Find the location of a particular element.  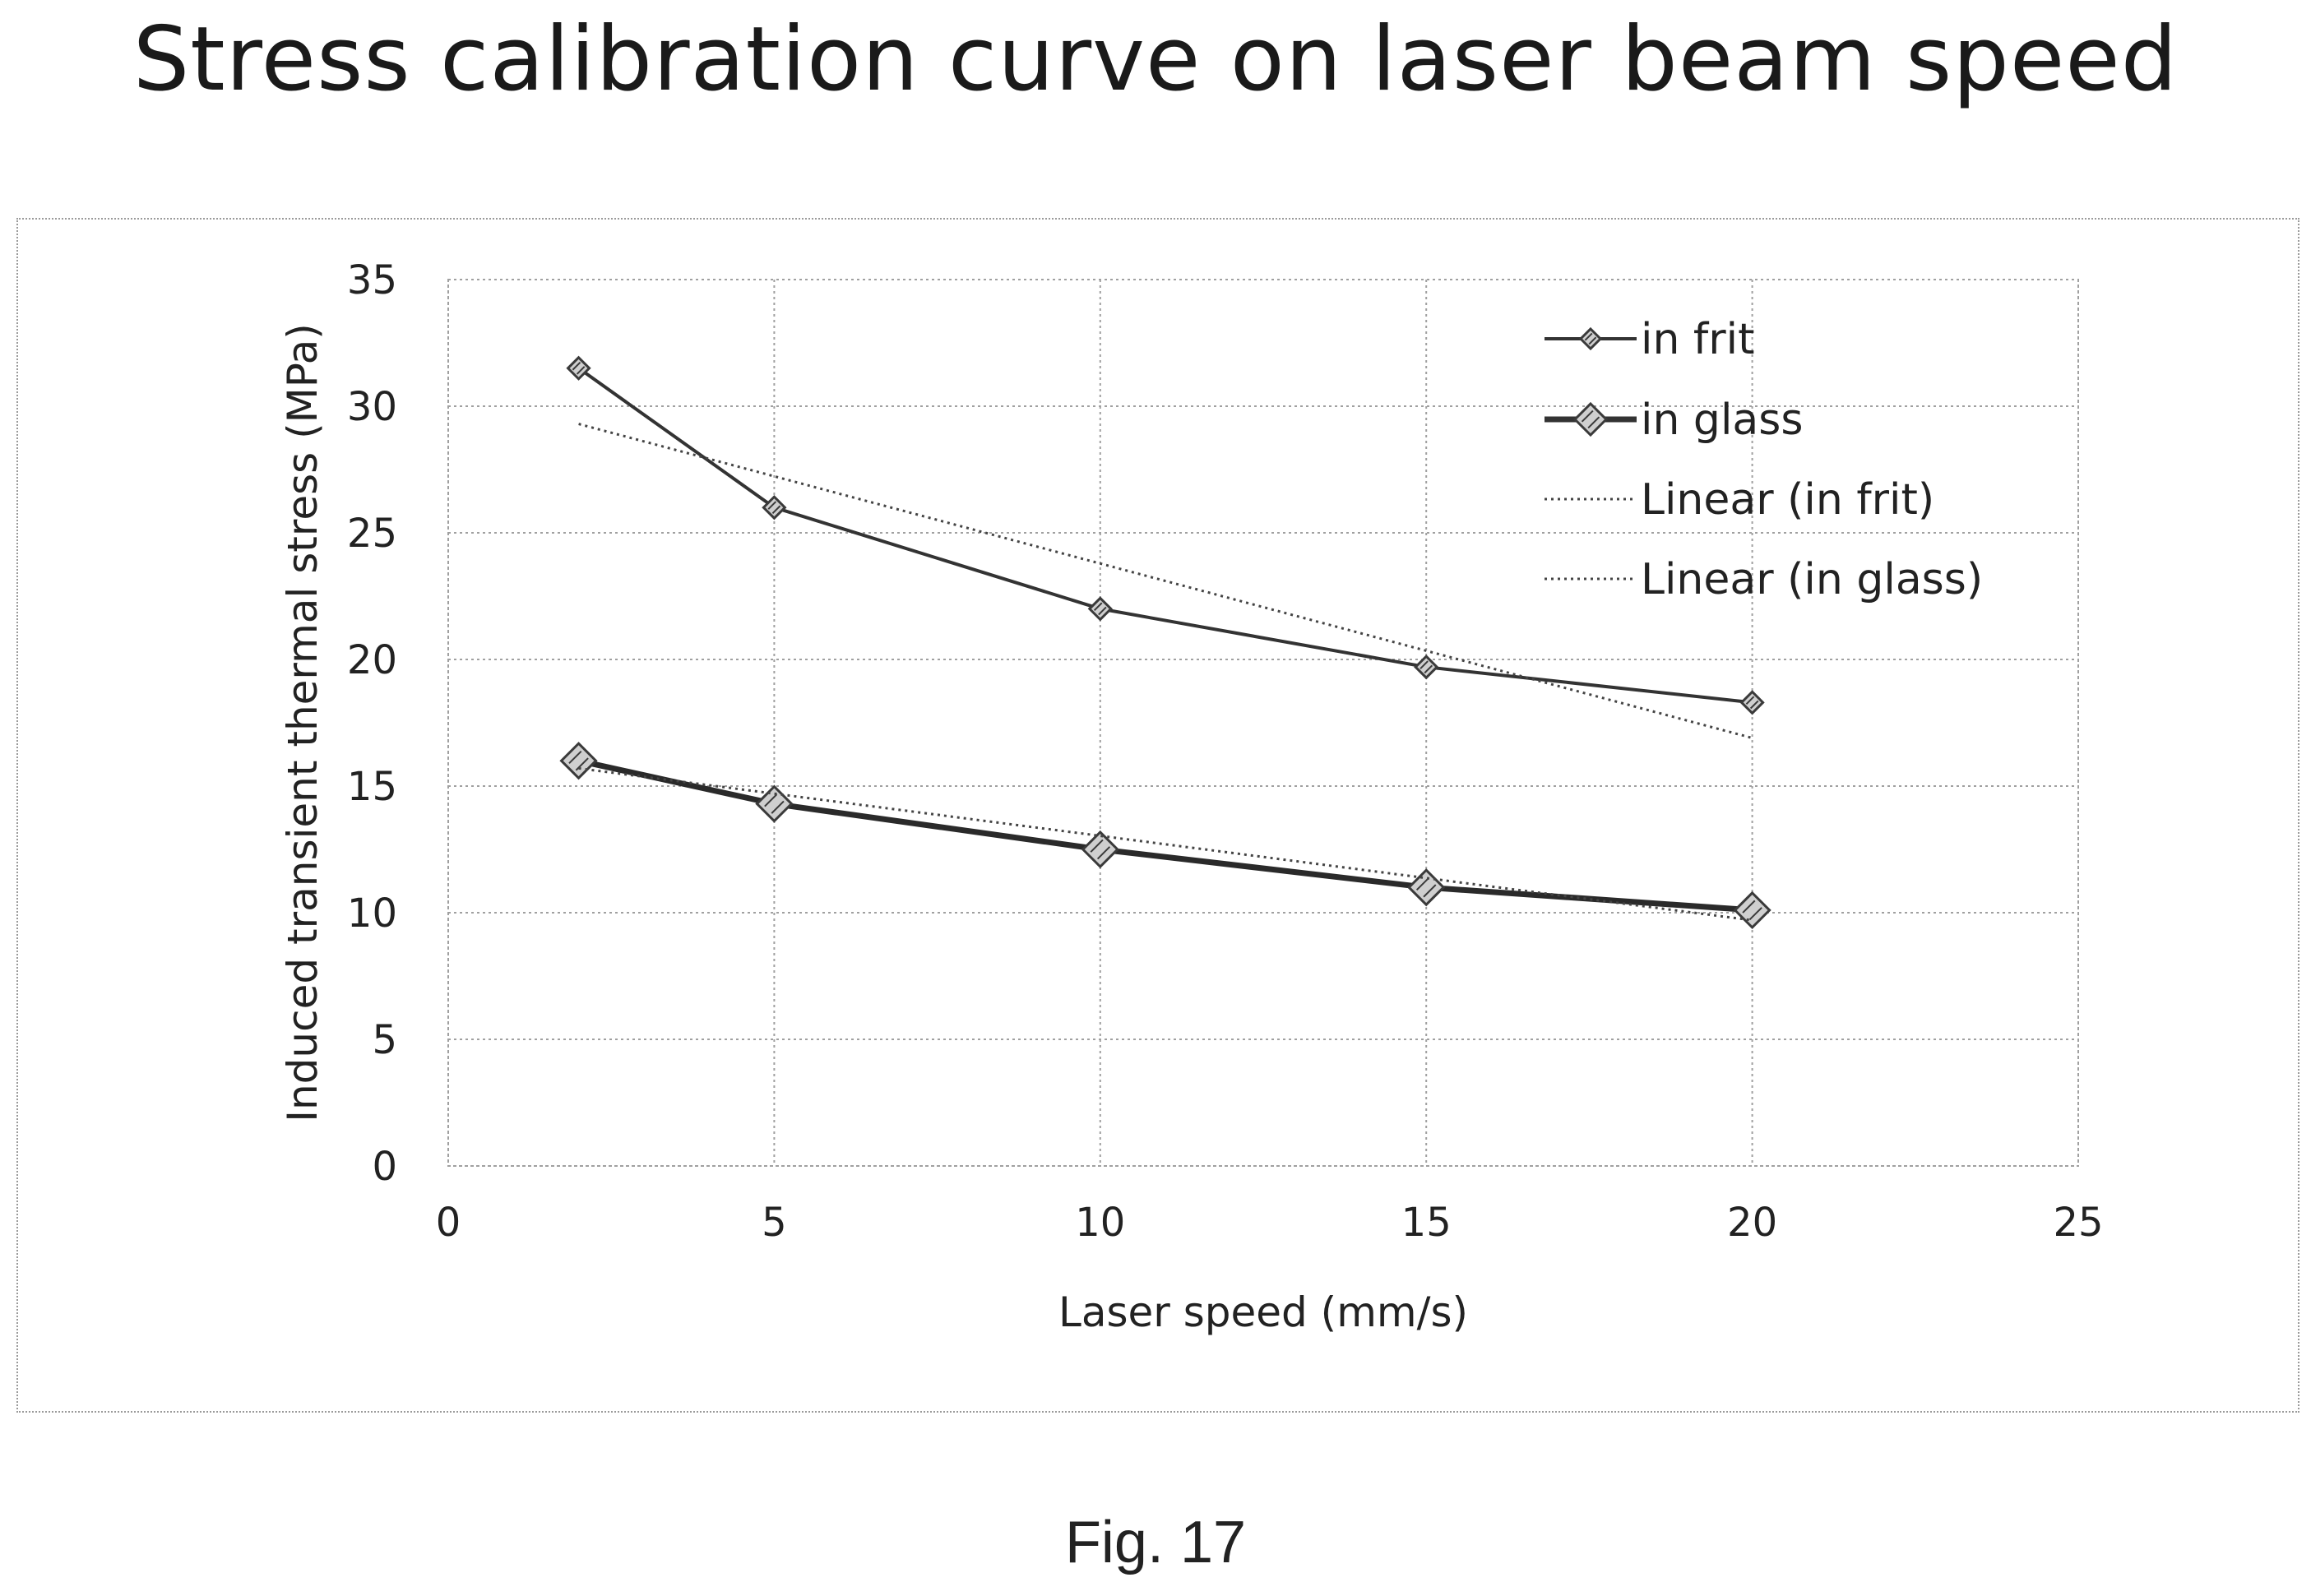

y-axis-title: Induced transient thermal stress (MPa) is located at coordinates (303, 723).